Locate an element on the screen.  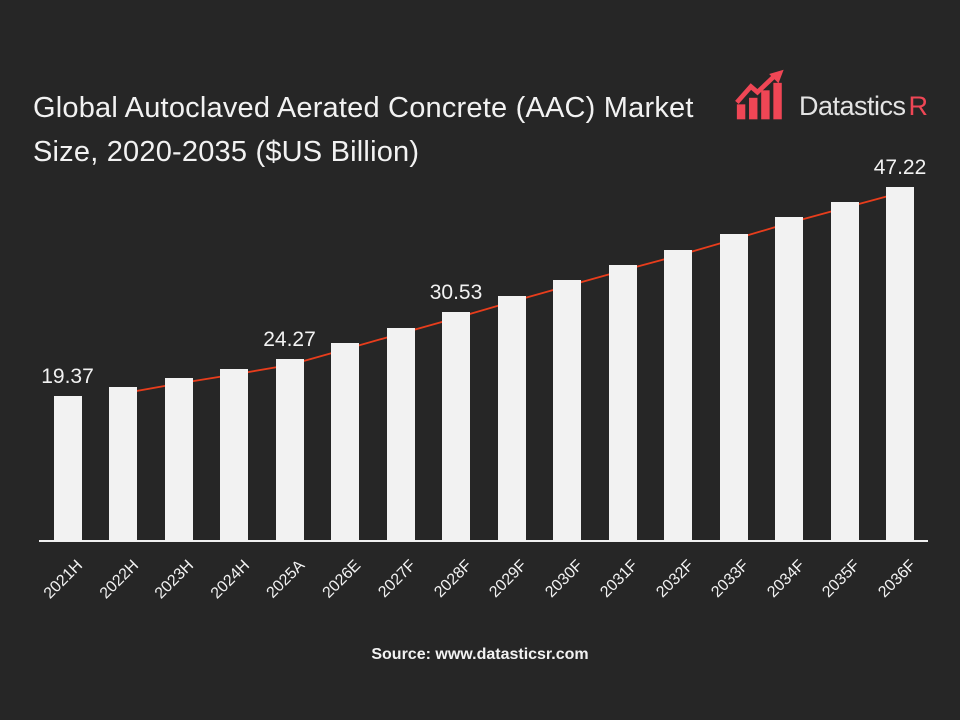
x-label-2034F: 2034F is located at coordinates (786, 579).